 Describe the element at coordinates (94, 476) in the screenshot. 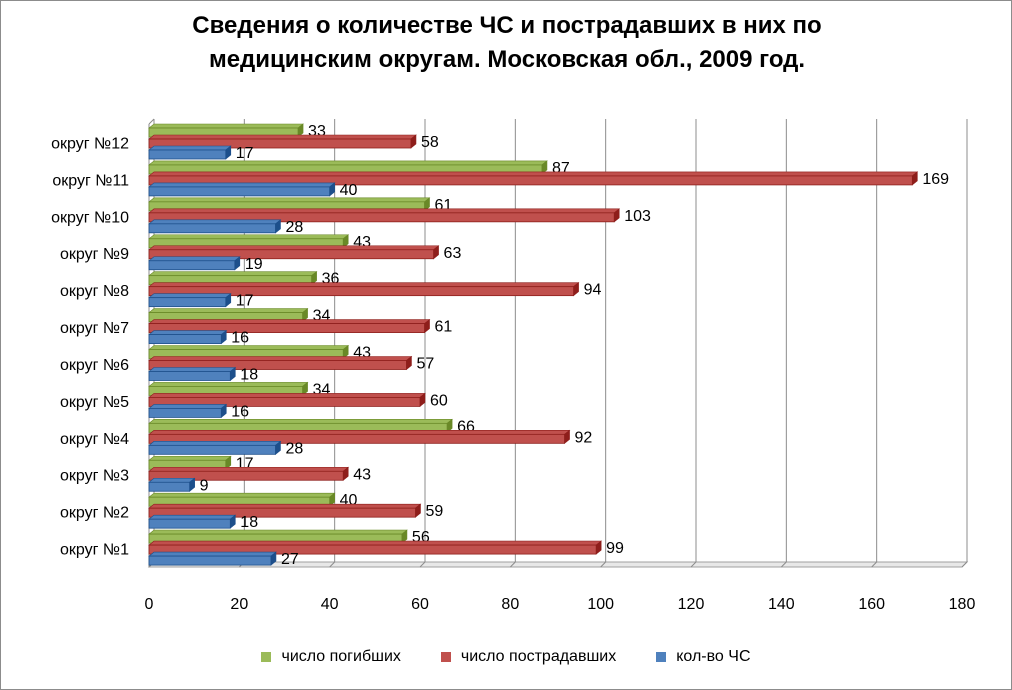

I see `y-tick-label: округ №3` at that location.